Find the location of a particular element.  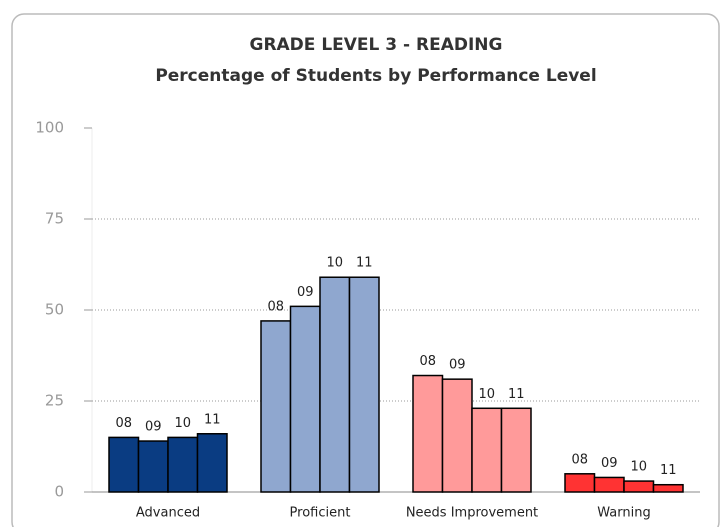

y-tick-label: 50 is located at coordinates (54, 310).